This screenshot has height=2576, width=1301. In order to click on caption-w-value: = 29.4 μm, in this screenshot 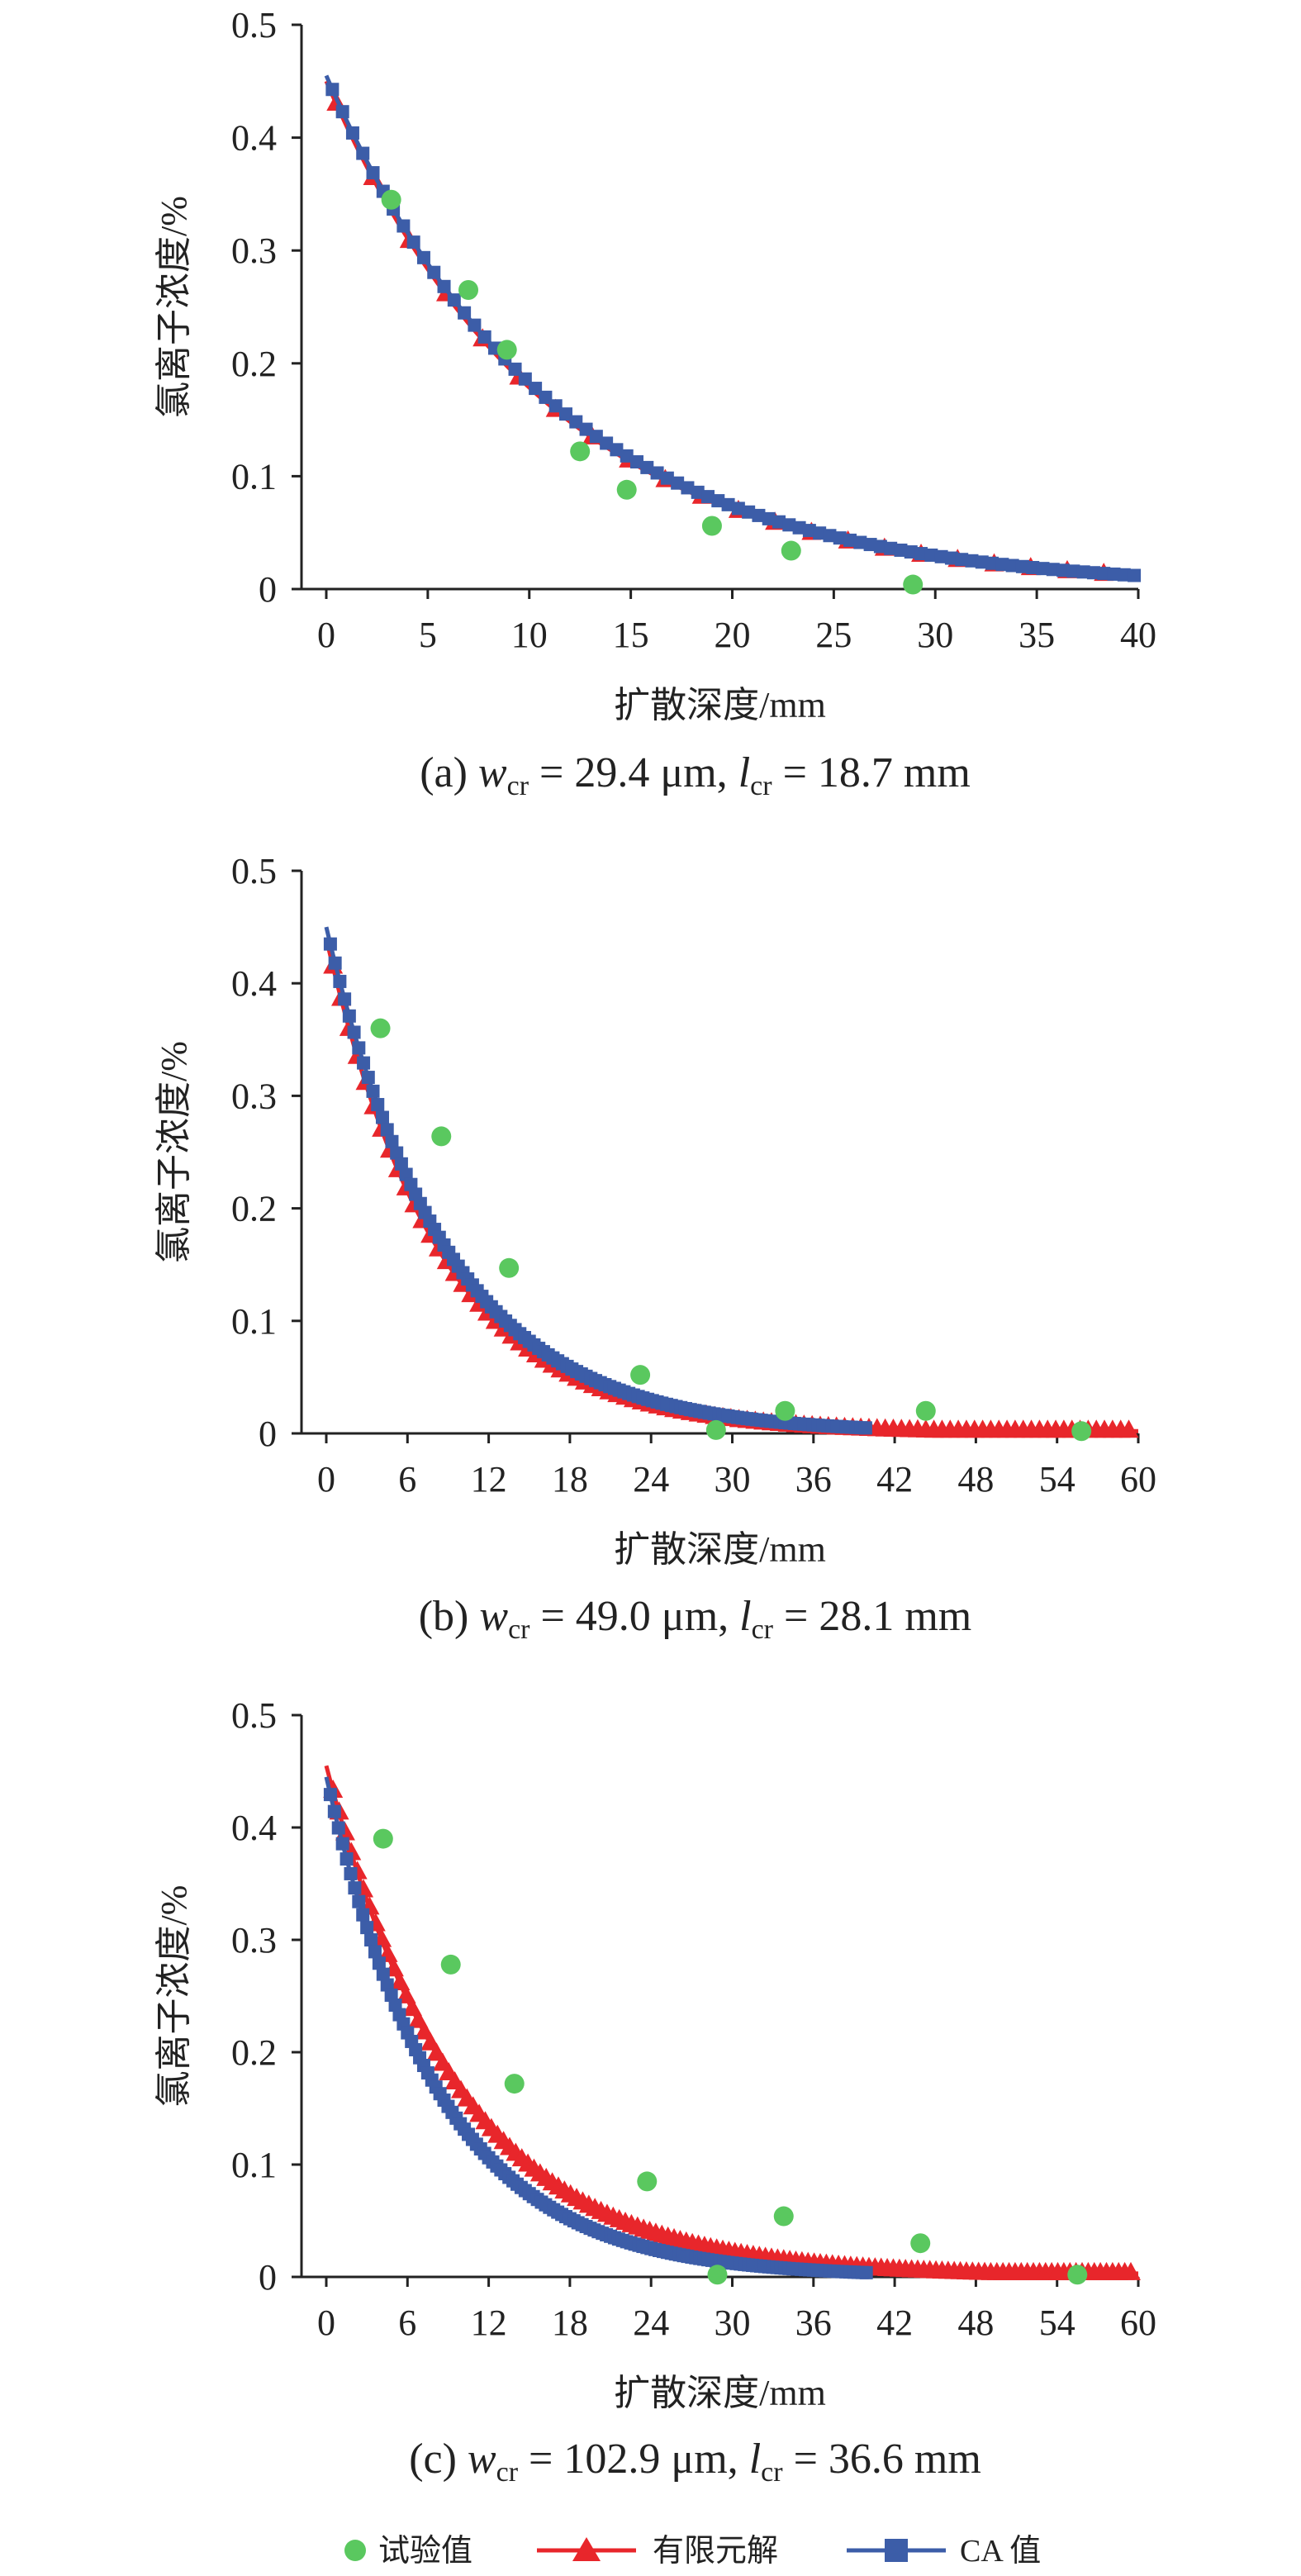, I will do `click(633, 772)`.